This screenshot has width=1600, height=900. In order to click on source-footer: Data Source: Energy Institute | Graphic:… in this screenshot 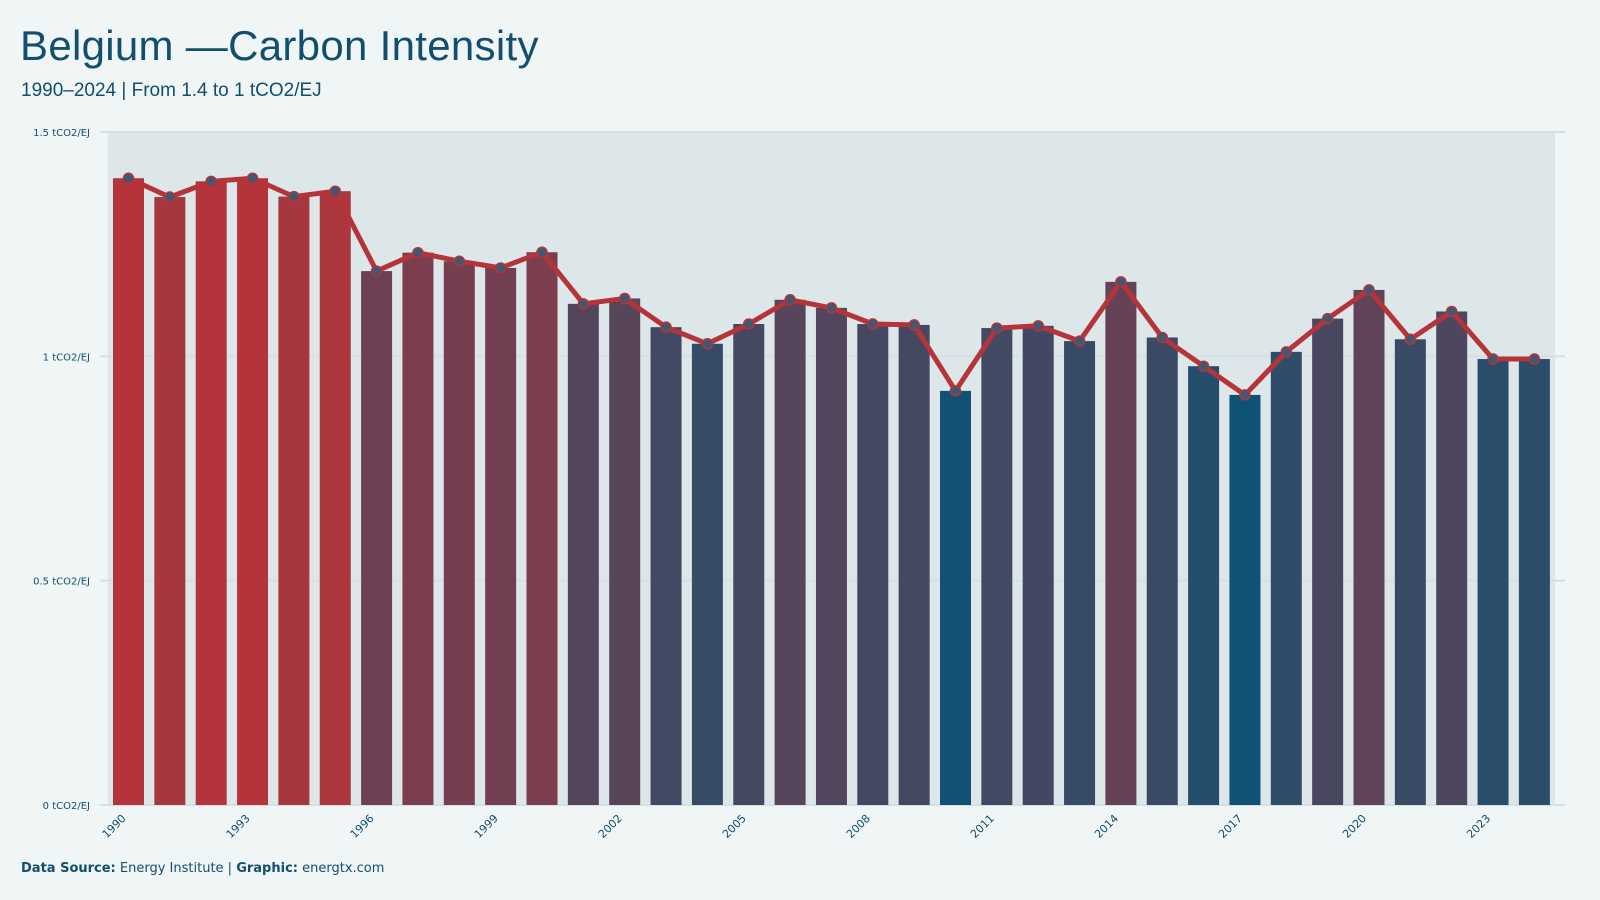, I will do `click(202, 868)`.